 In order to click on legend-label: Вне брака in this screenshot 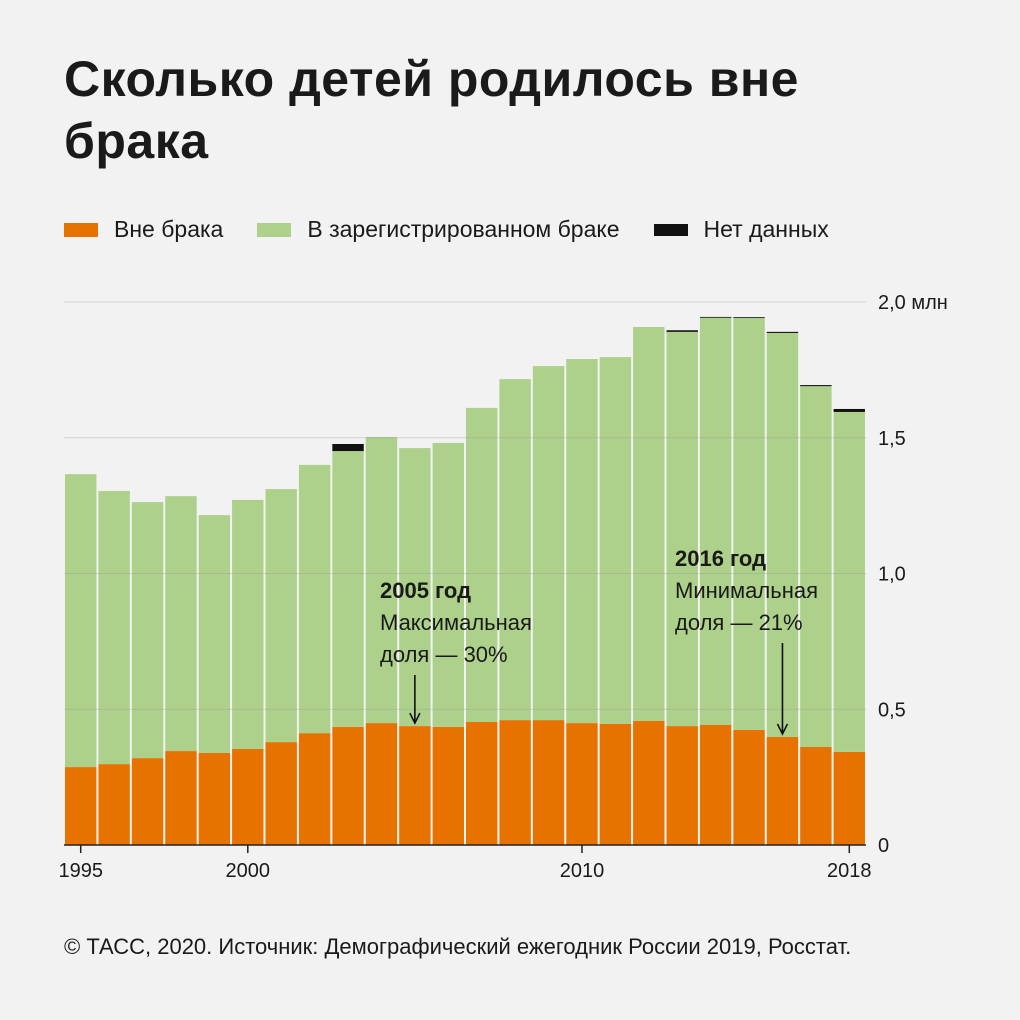, I will do `click(169, 229)`.